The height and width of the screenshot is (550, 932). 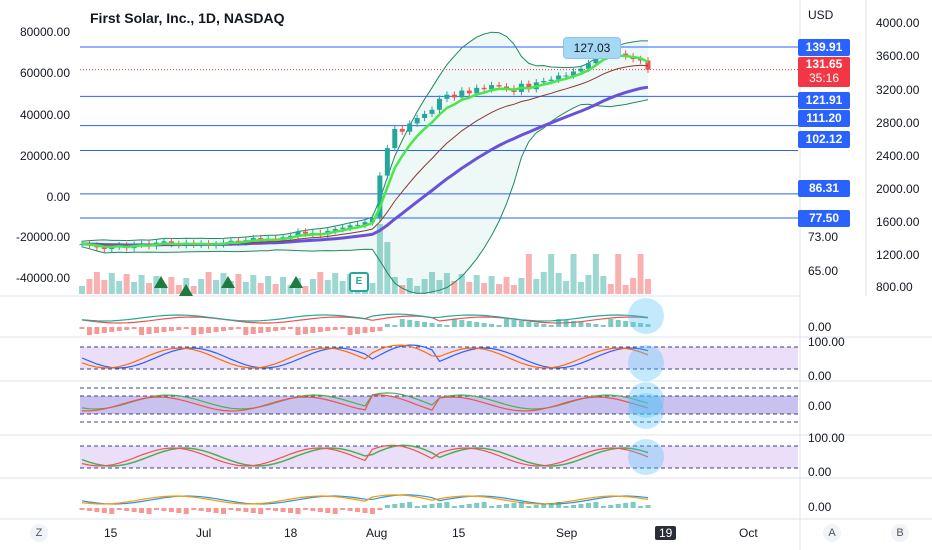 What do you see at coordinates (824, 139) in the screenshot?
I see `price-tag-102-12: 102.12` at bounding box center [824, 139].